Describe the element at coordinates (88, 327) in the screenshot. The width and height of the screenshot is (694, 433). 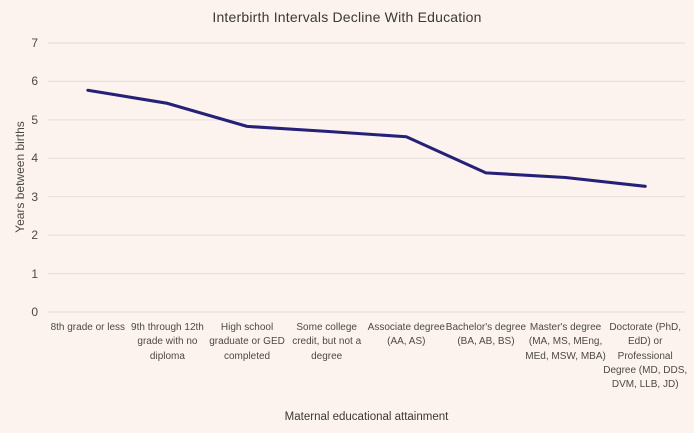
I see `x-tick-label: 8th grade or less` at that location.